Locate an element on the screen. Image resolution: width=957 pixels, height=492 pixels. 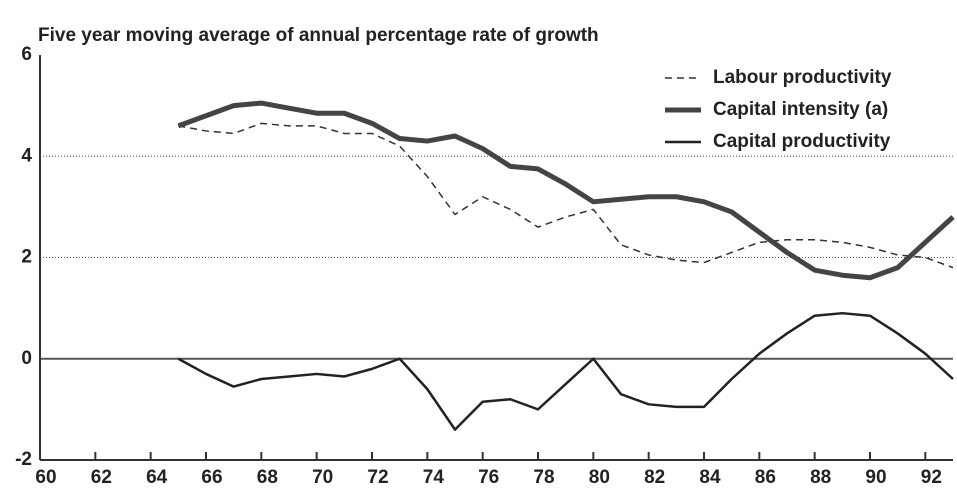
x-tick-label: 84 is located at coordinates (710, 477).